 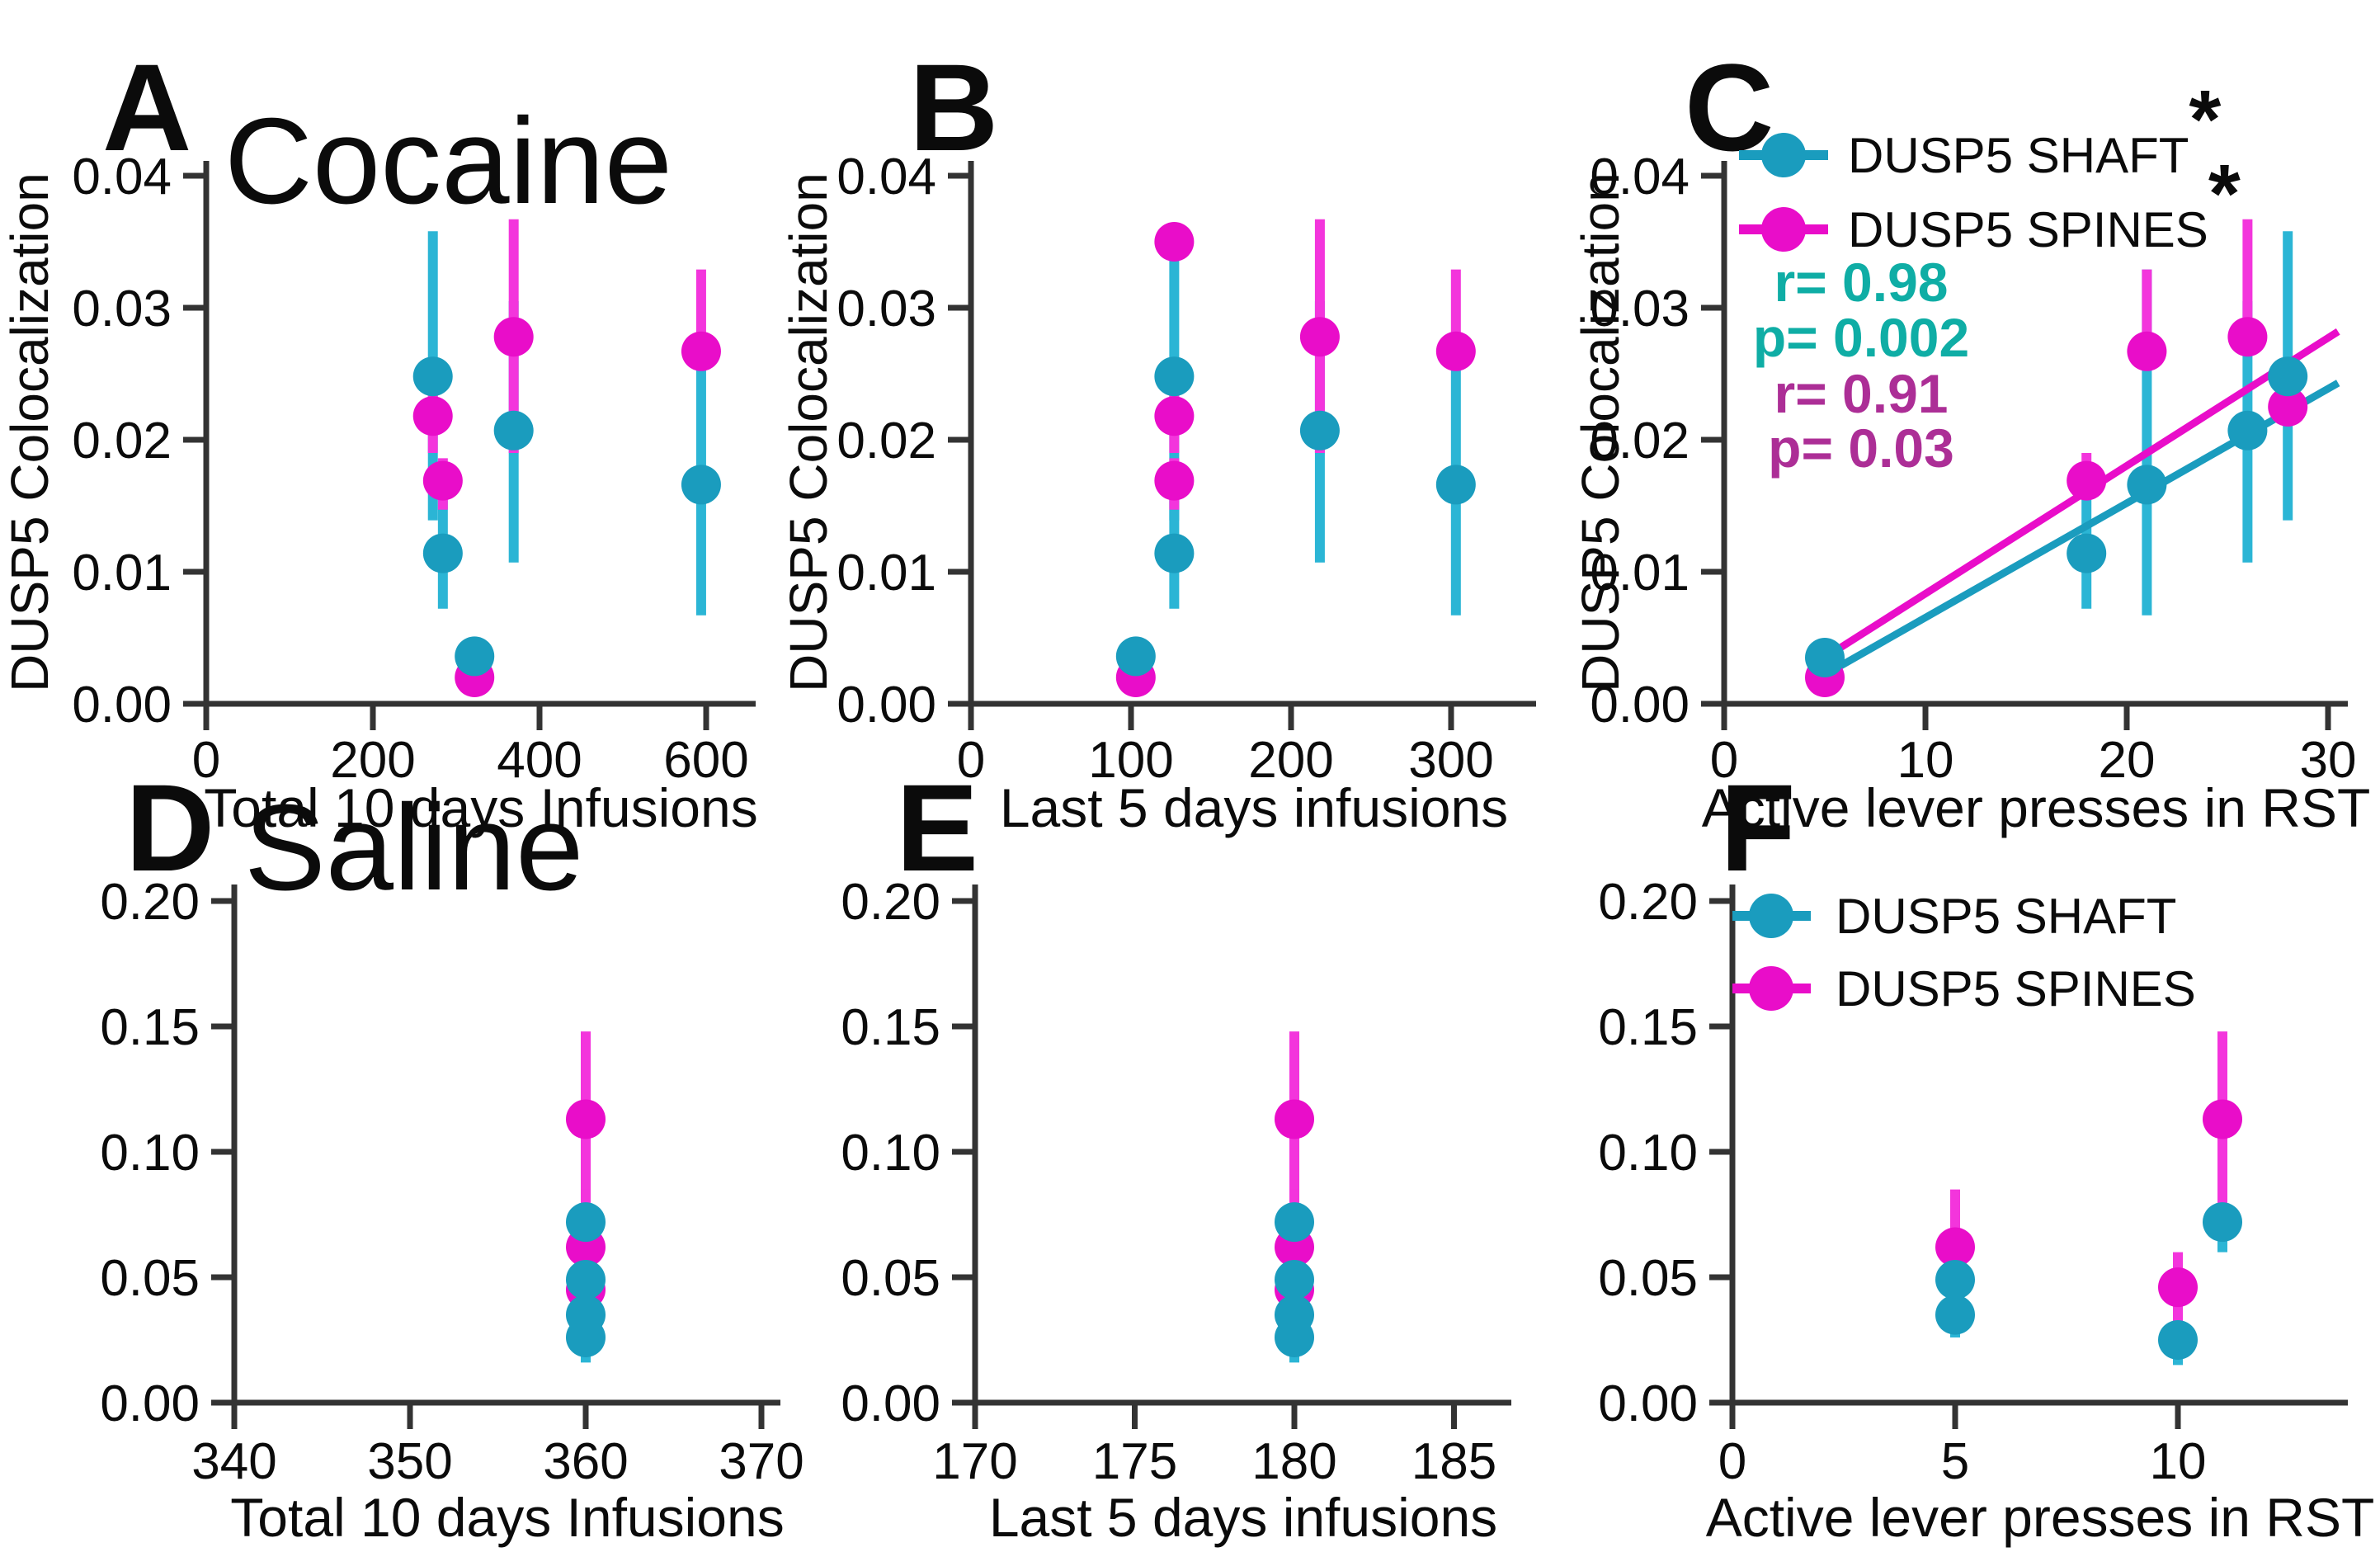 What do you see at coordinates (122, 573) in the screenshot?
I see `y-tick-label: 0.01` at bounding box center [122, 573].